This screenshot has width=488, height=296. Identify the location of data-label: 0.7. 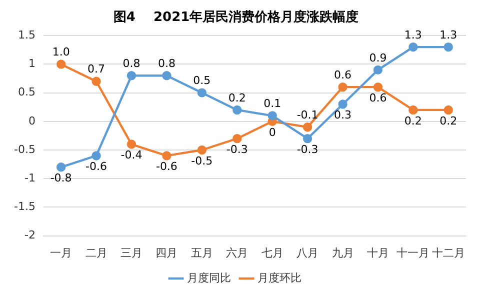
(97, 69).